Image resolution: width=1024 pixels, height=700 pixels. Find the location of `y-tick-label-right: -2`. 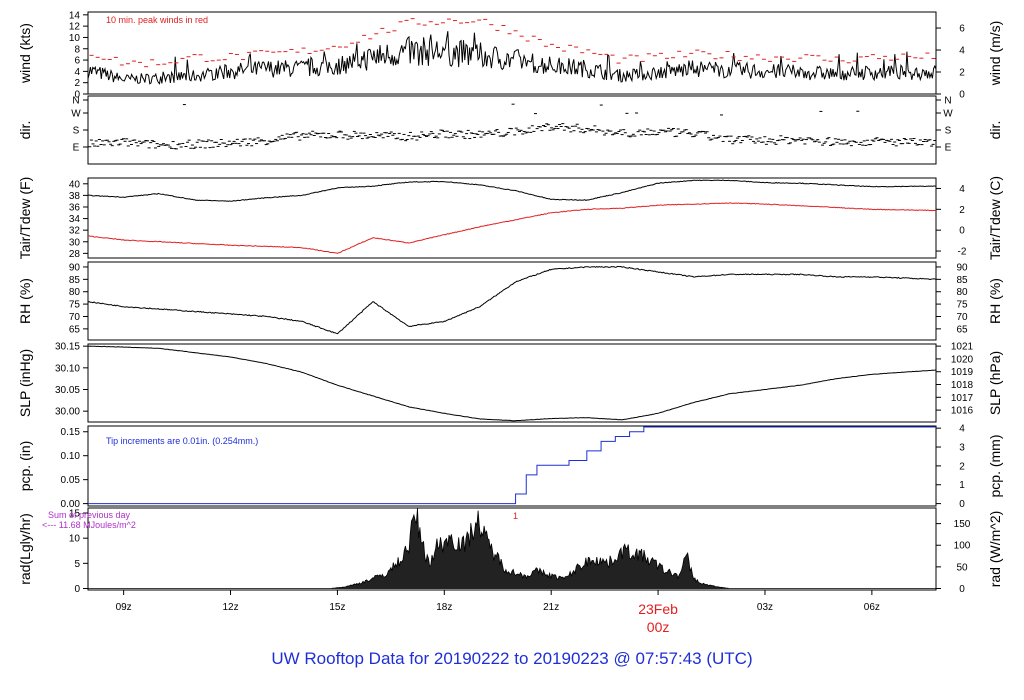

y-tick-label-right: -2 is located at coordinates (962, 252).